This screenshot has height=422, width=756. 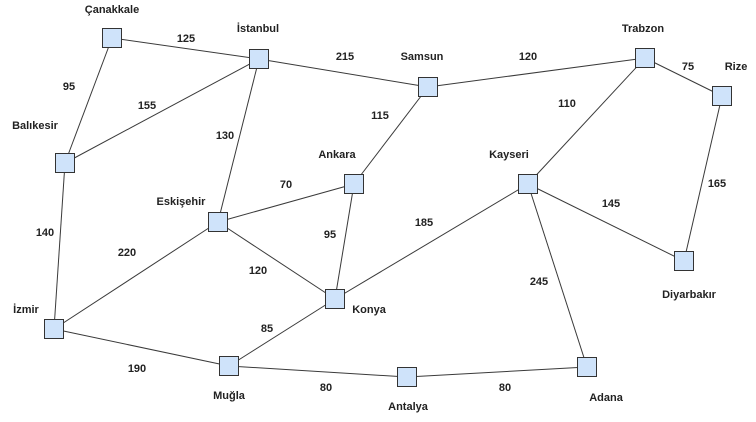 I want to click on node-label-kayseri: Kayseri, so click(x=509, y=155).